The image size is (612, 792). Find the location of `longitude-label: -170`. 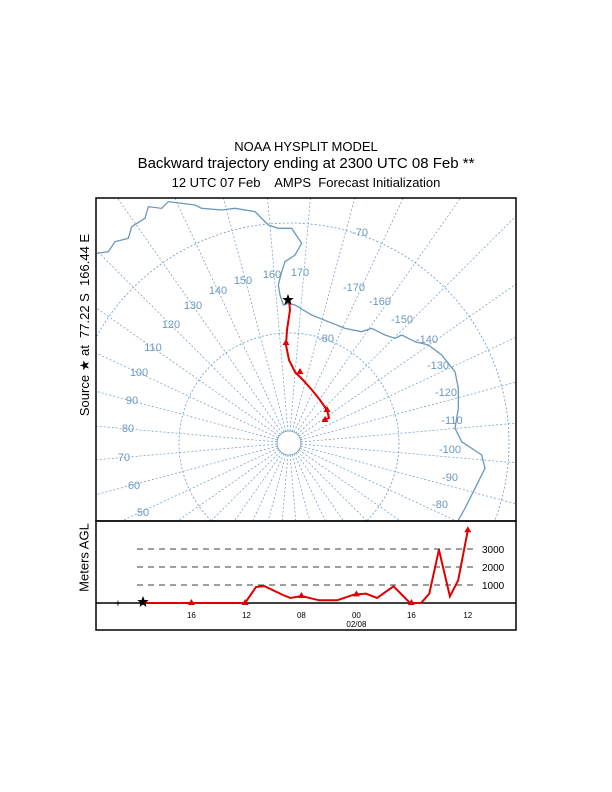

longitude-label: -170 is located at coordinates (354, 288).